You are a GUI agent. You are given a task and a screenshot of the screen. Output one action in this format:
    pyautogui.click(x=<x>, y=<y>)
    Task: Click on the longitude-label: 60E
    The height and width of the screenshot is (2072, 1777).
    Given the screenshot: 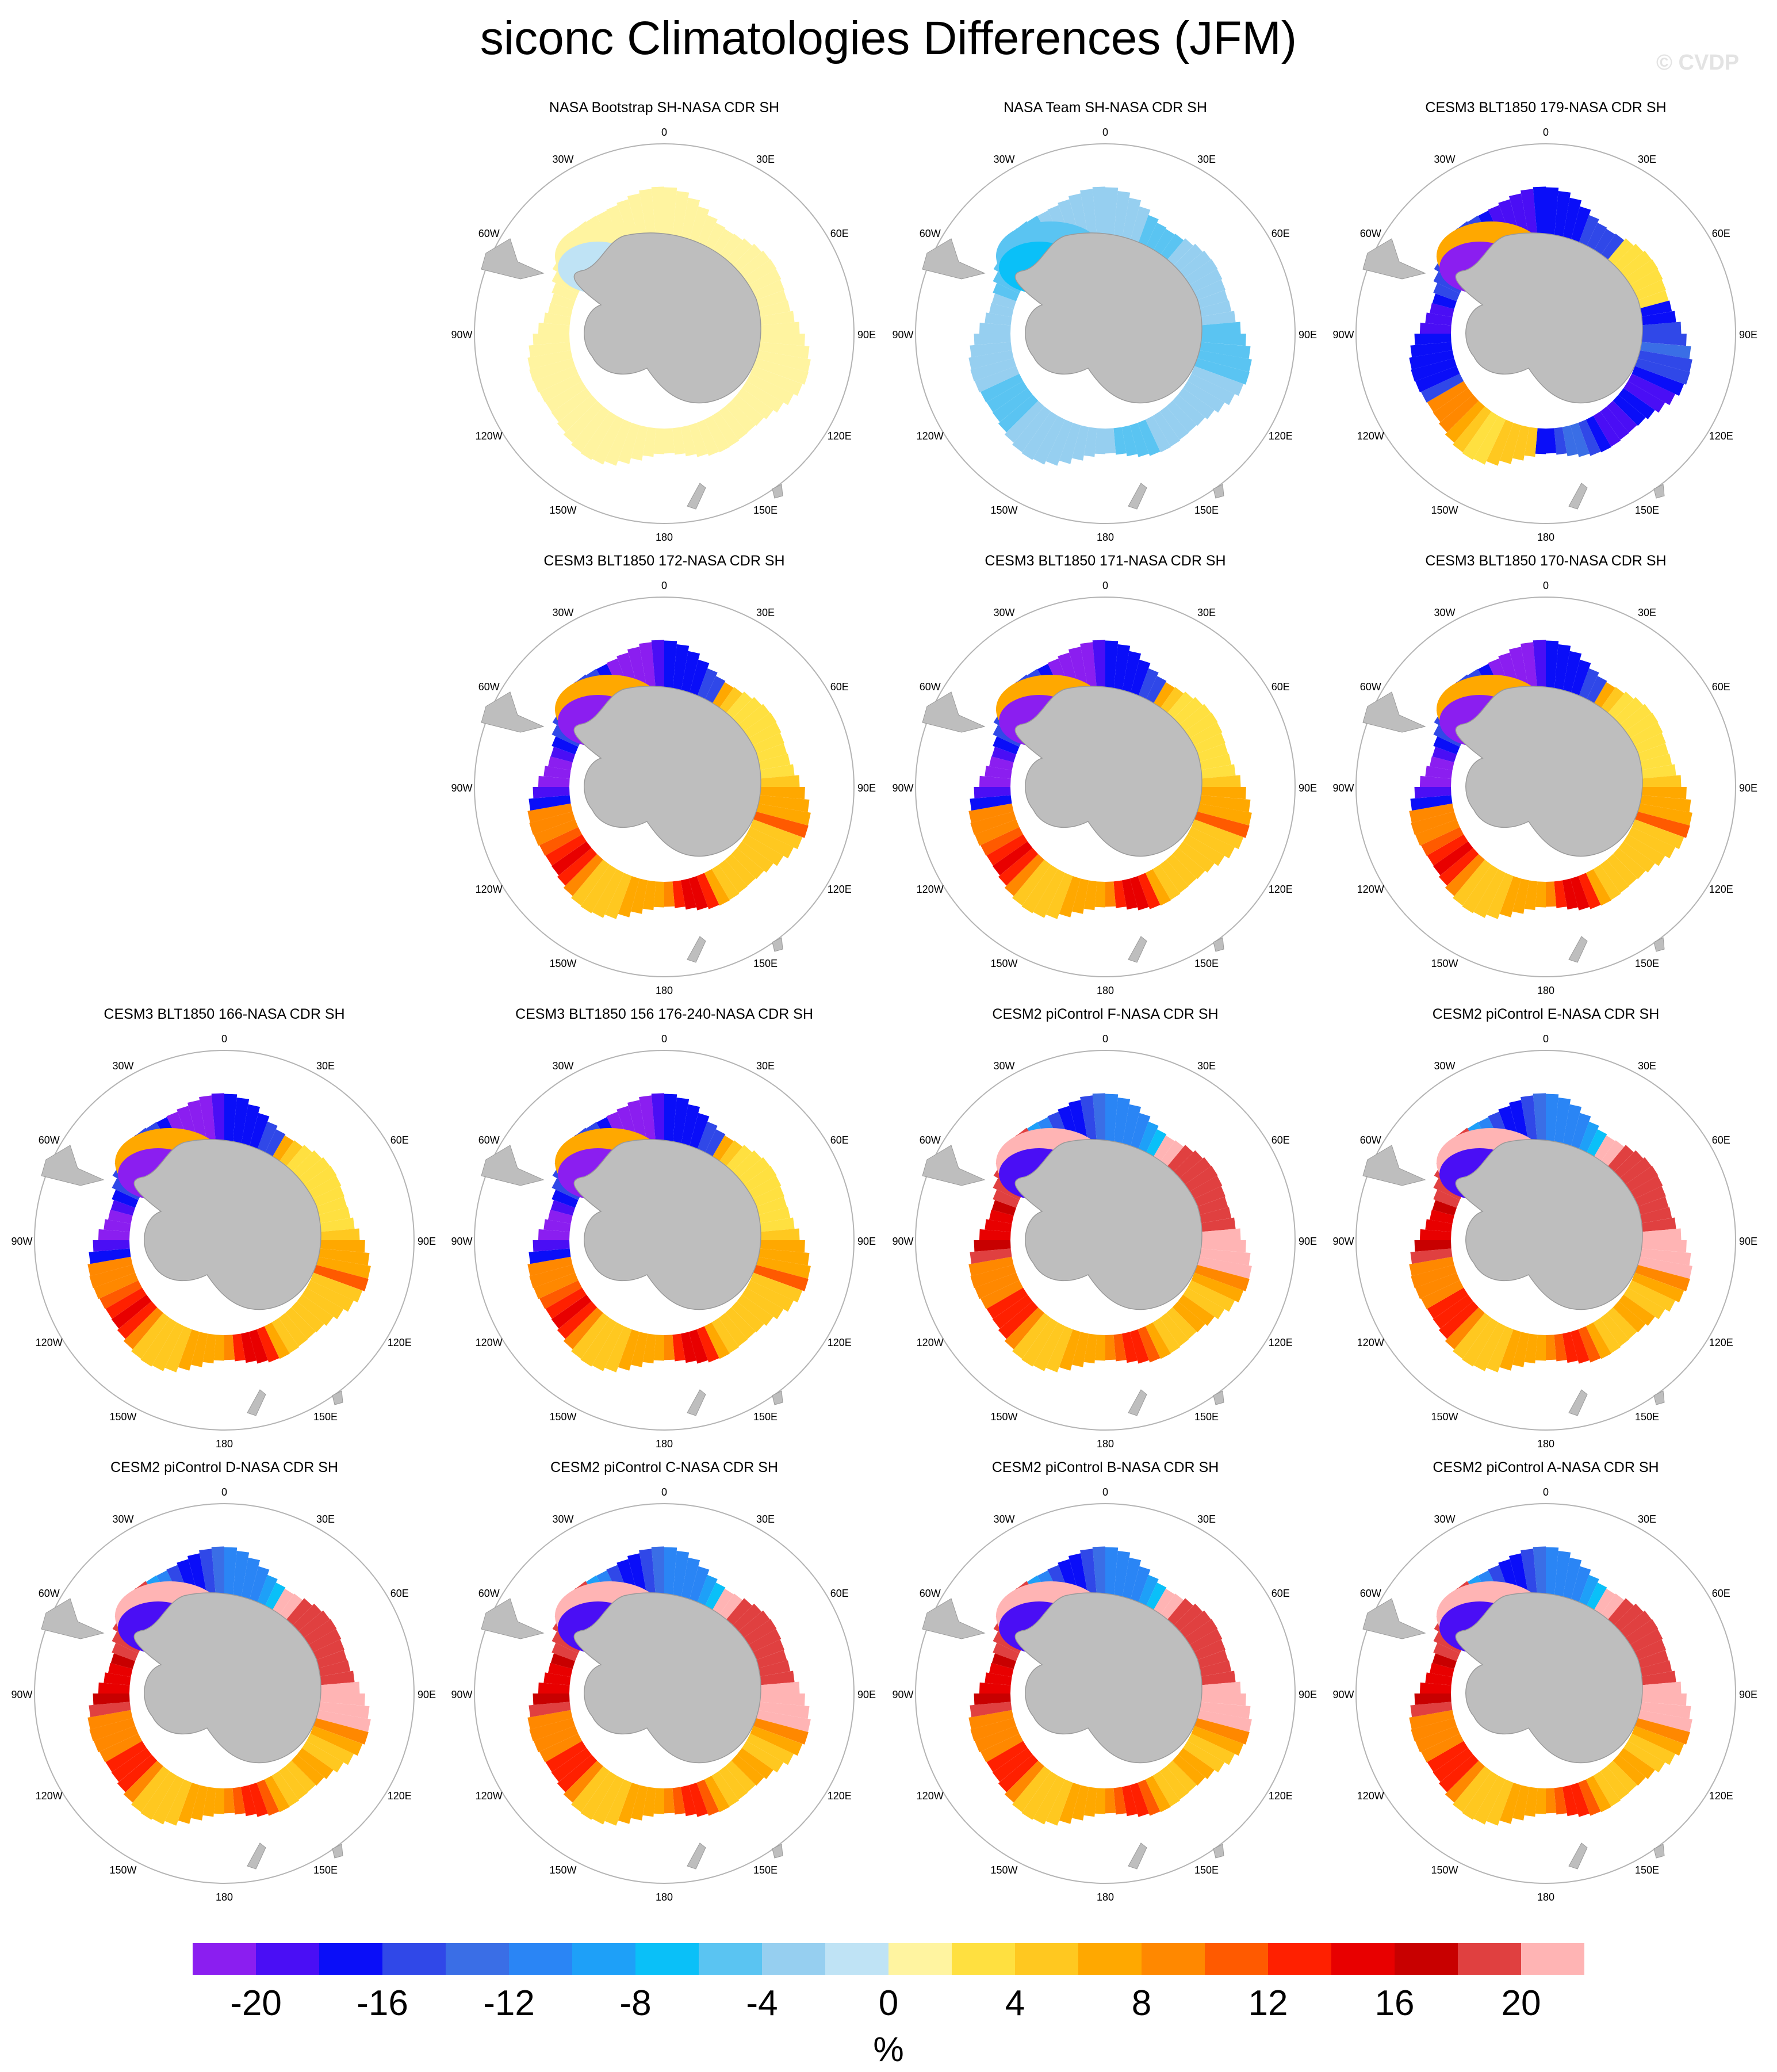 What is the action you would take?
    pyautogui.click(x=1281, y=1140)
    